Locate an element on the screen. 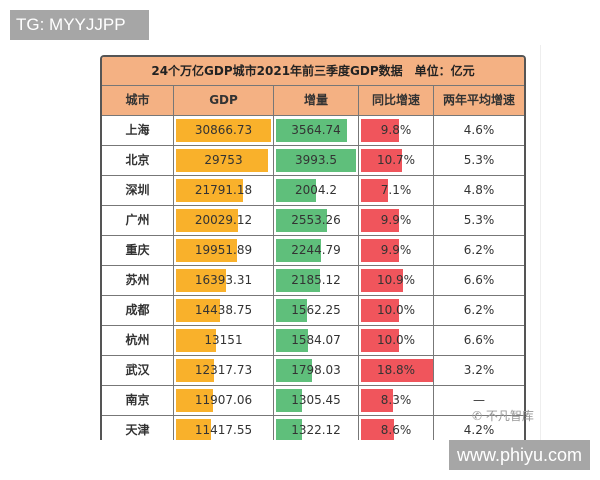 The height and width of the screenshot is (480, 600). wechat-watermark: ✆ 不凡智库 is located at coordinates (503, 416).